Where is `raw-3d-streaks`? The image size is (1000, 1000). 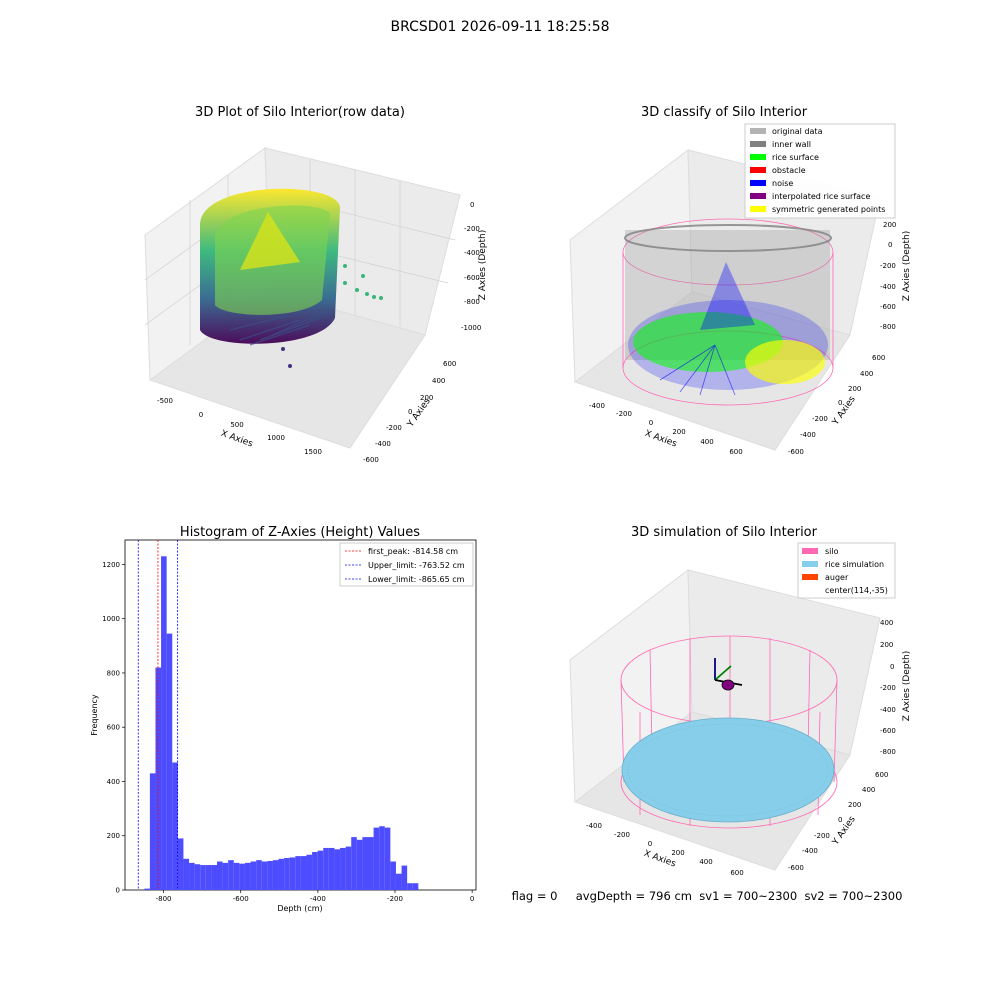 raw-3d-streaks is located at coordinates (277, 328).